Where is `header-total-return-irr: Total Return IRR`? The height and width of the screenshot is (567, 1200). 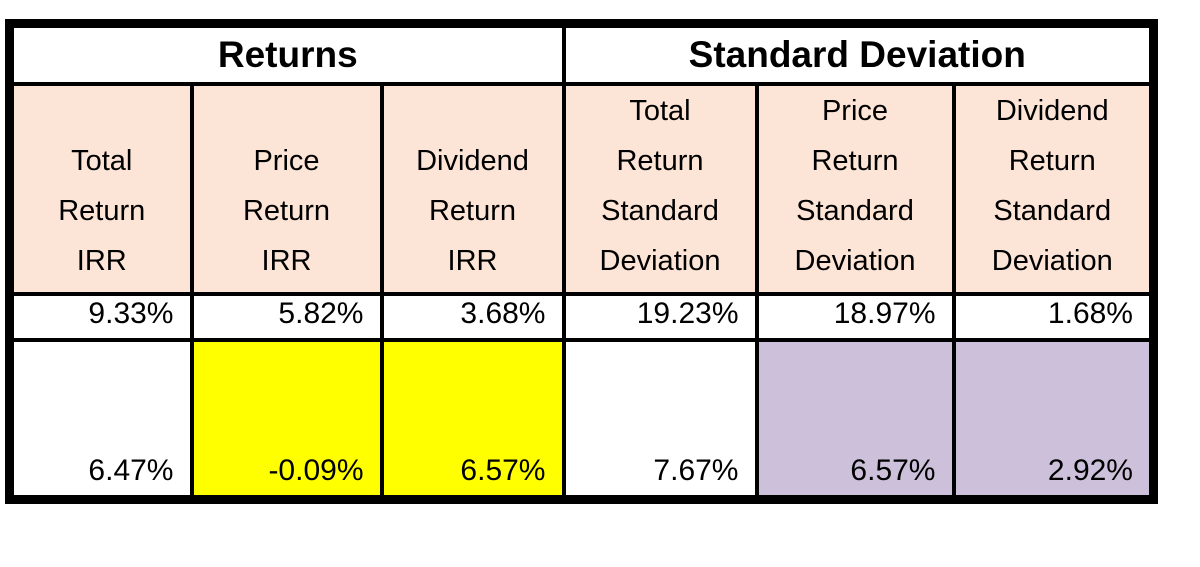
header-total-return-irr: Total Return IRR is located at coordinates (100, 188).